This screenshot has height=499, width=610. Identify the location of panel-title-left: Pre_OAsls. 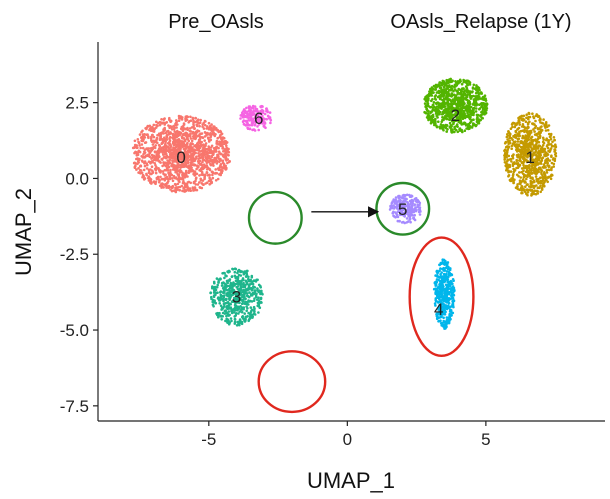
(216, 22).